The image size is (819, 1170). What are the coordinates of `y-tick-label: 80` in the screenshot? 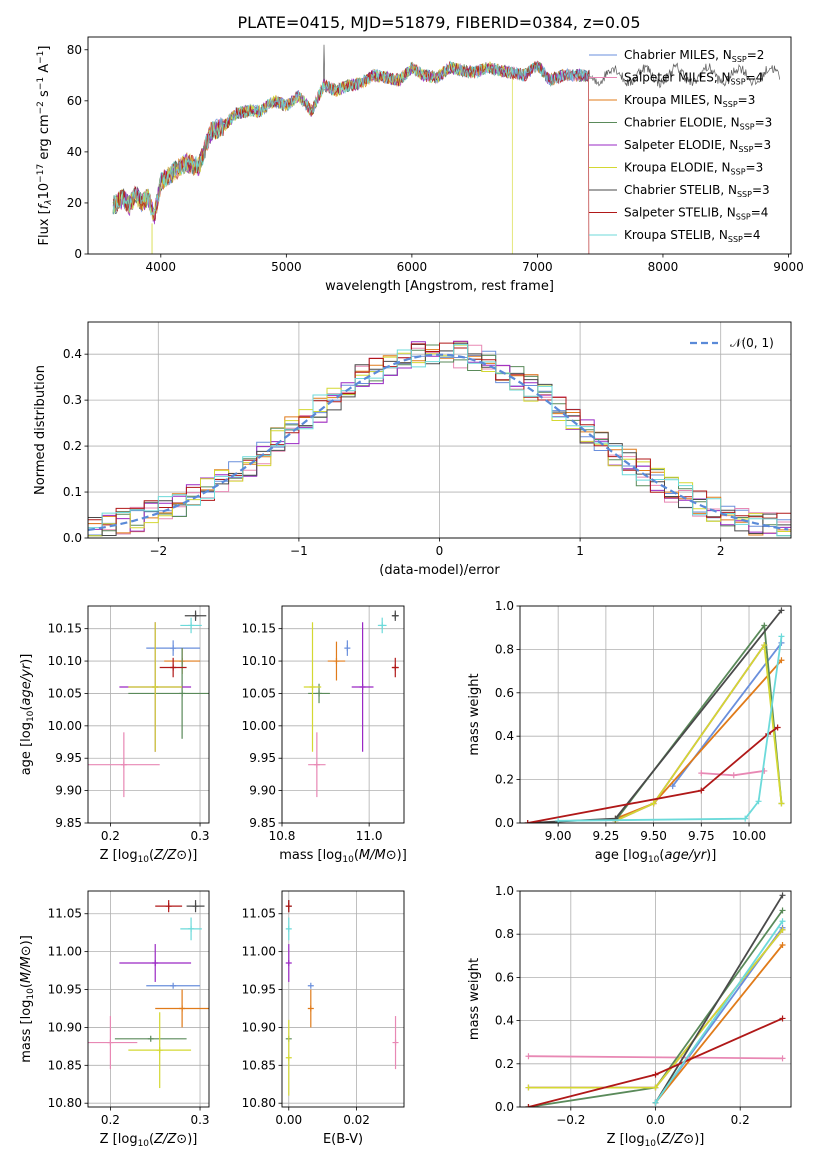 It's located at (74, 50).